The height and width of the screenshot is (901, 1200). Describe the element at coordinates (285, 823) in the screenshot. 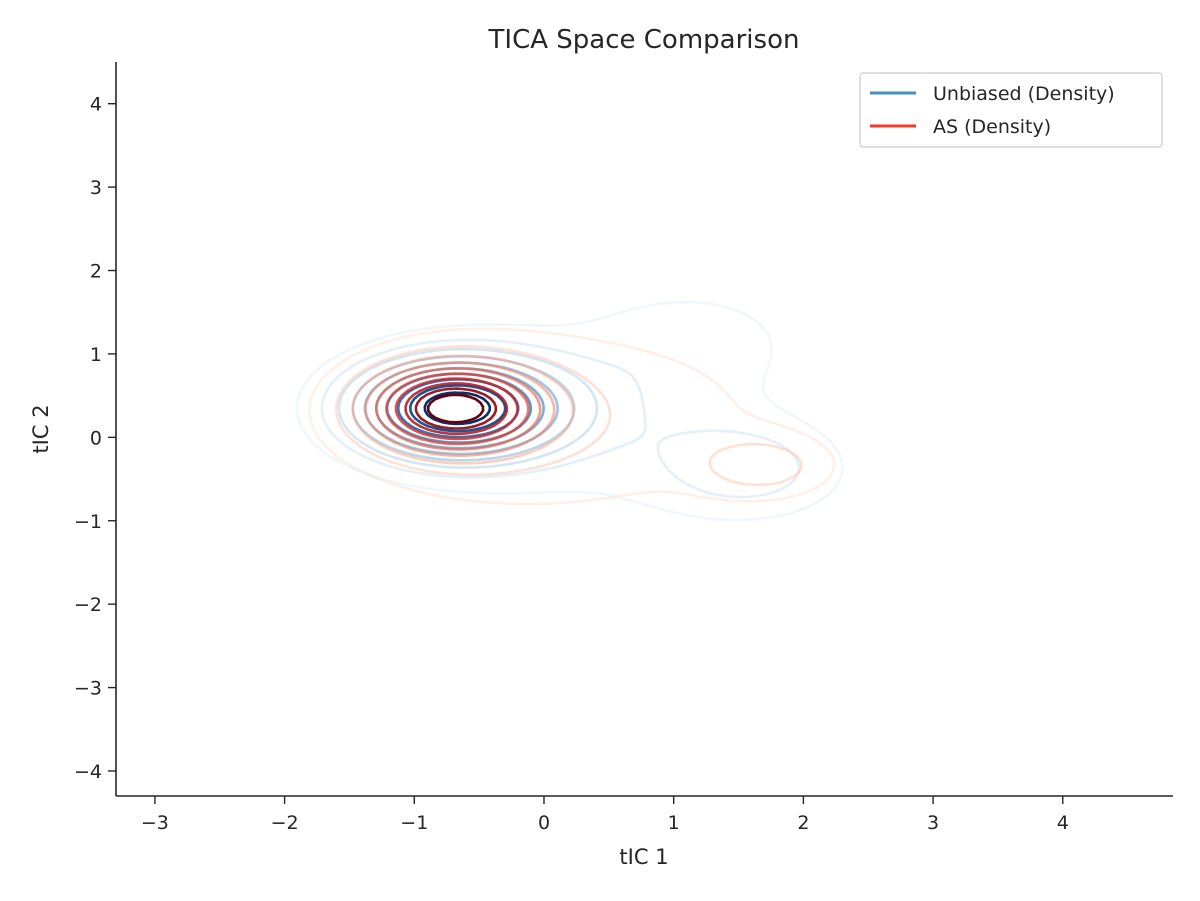

I see `x-tick-label: −2` at that location.